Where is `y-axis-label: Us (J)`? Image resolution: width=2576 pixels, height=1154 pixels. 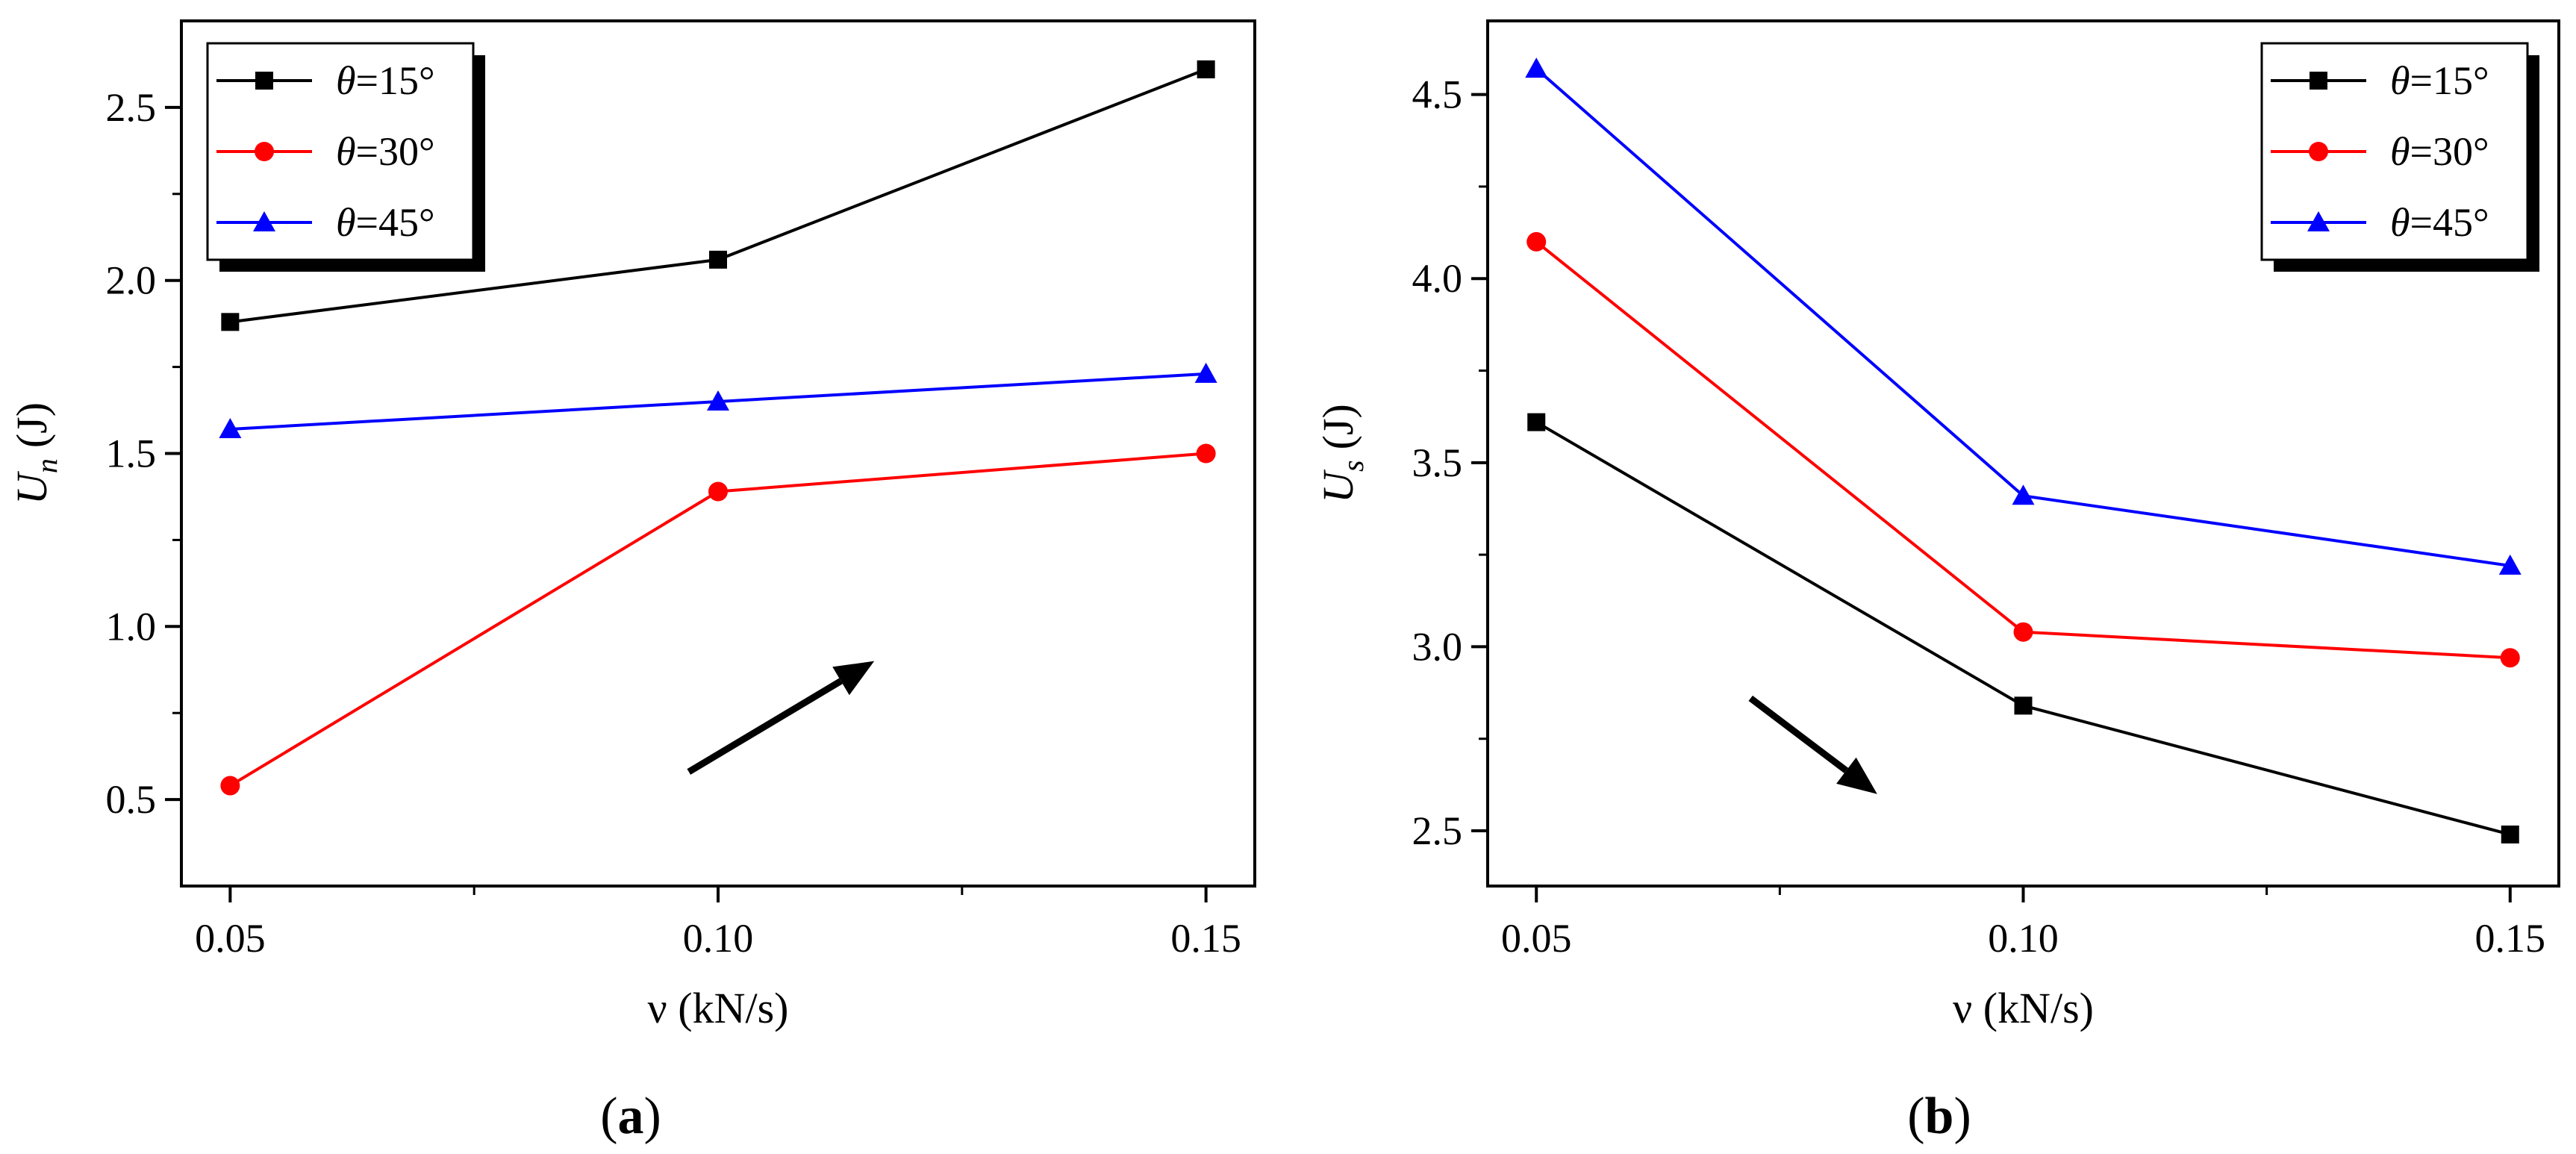
y-axis-label: Us (J) is located at coordinates (1342, 453).